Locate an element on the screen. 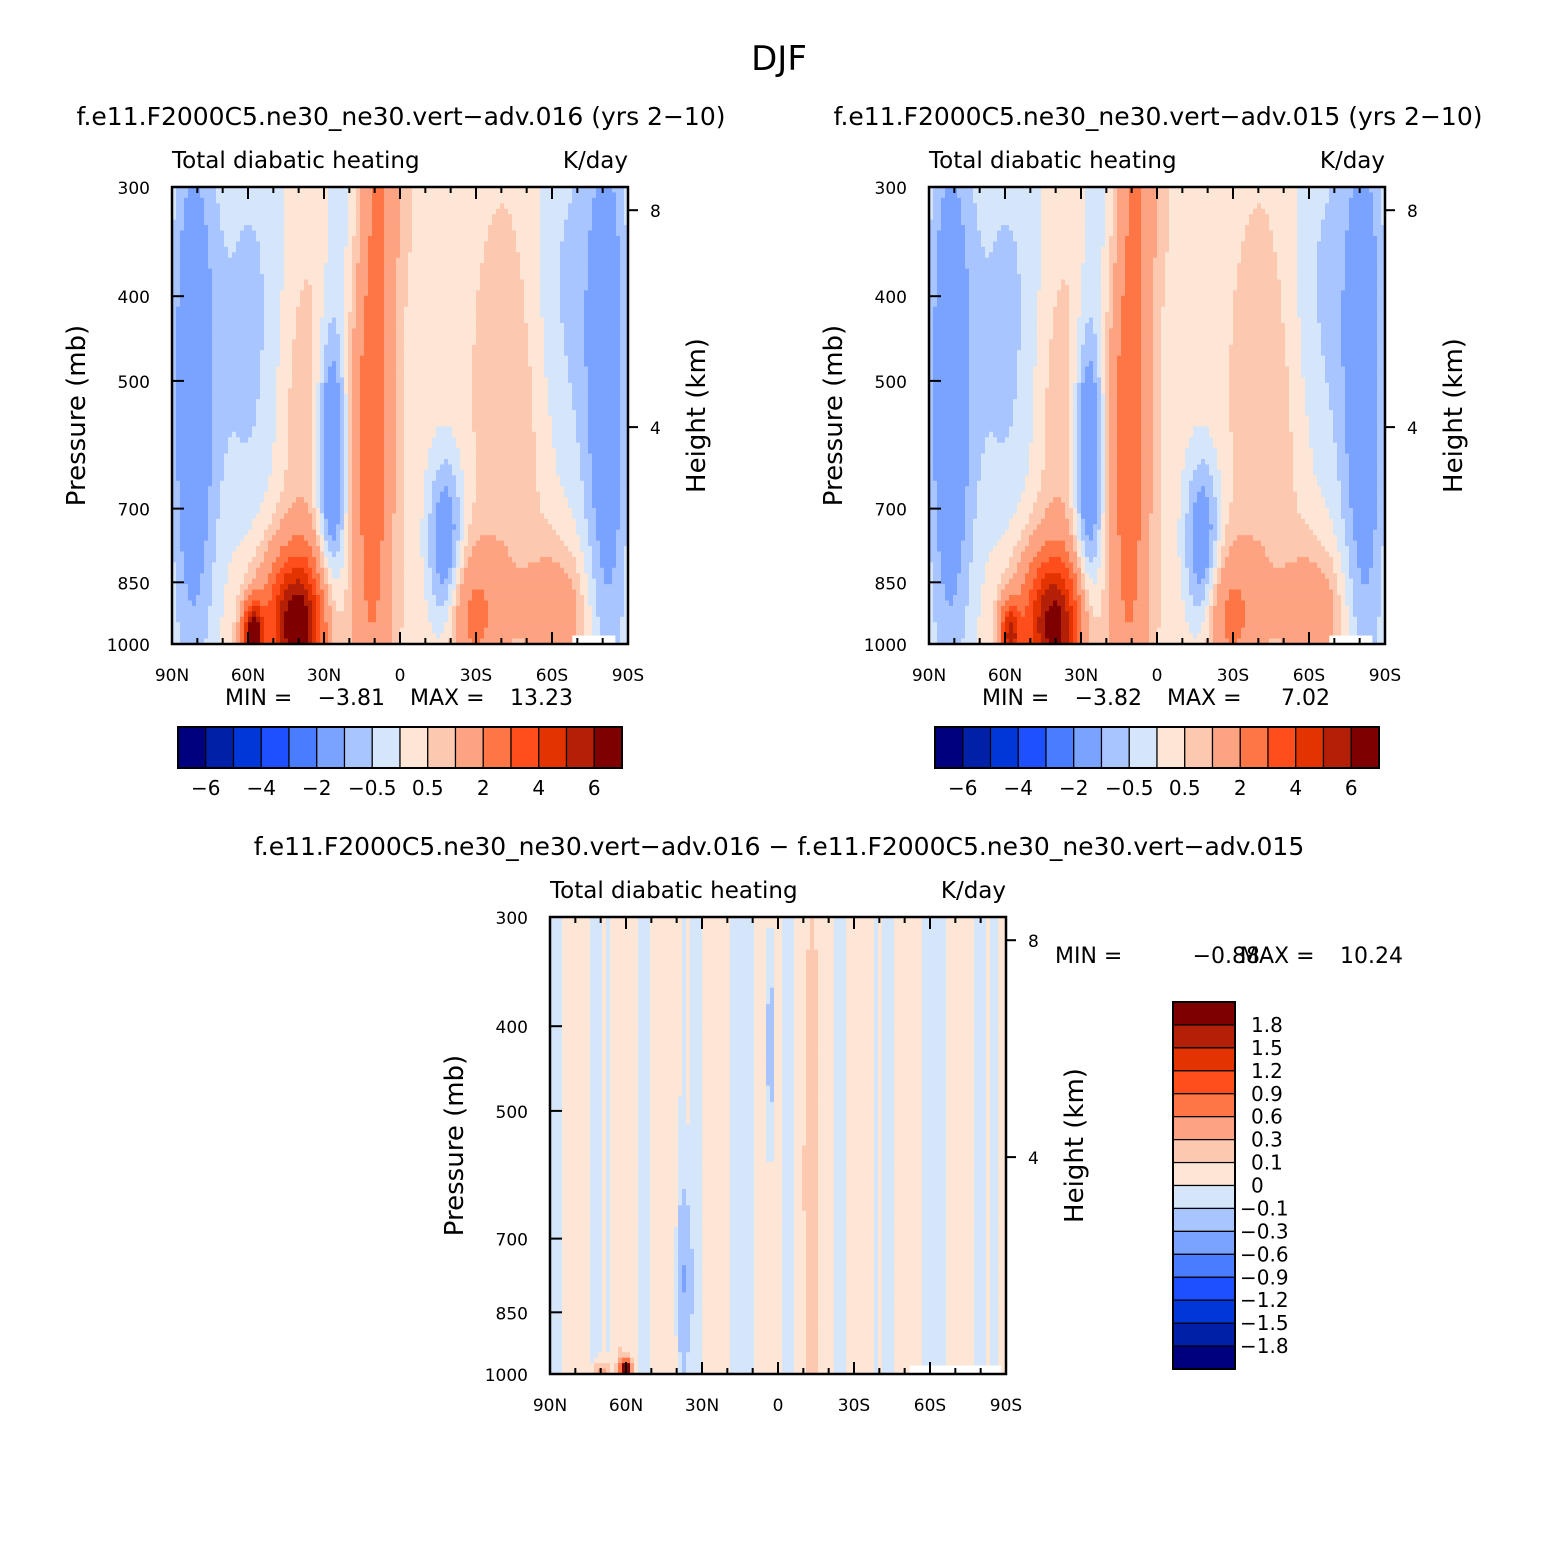  max-value: 13.23 is located at coordinates (541, 698).